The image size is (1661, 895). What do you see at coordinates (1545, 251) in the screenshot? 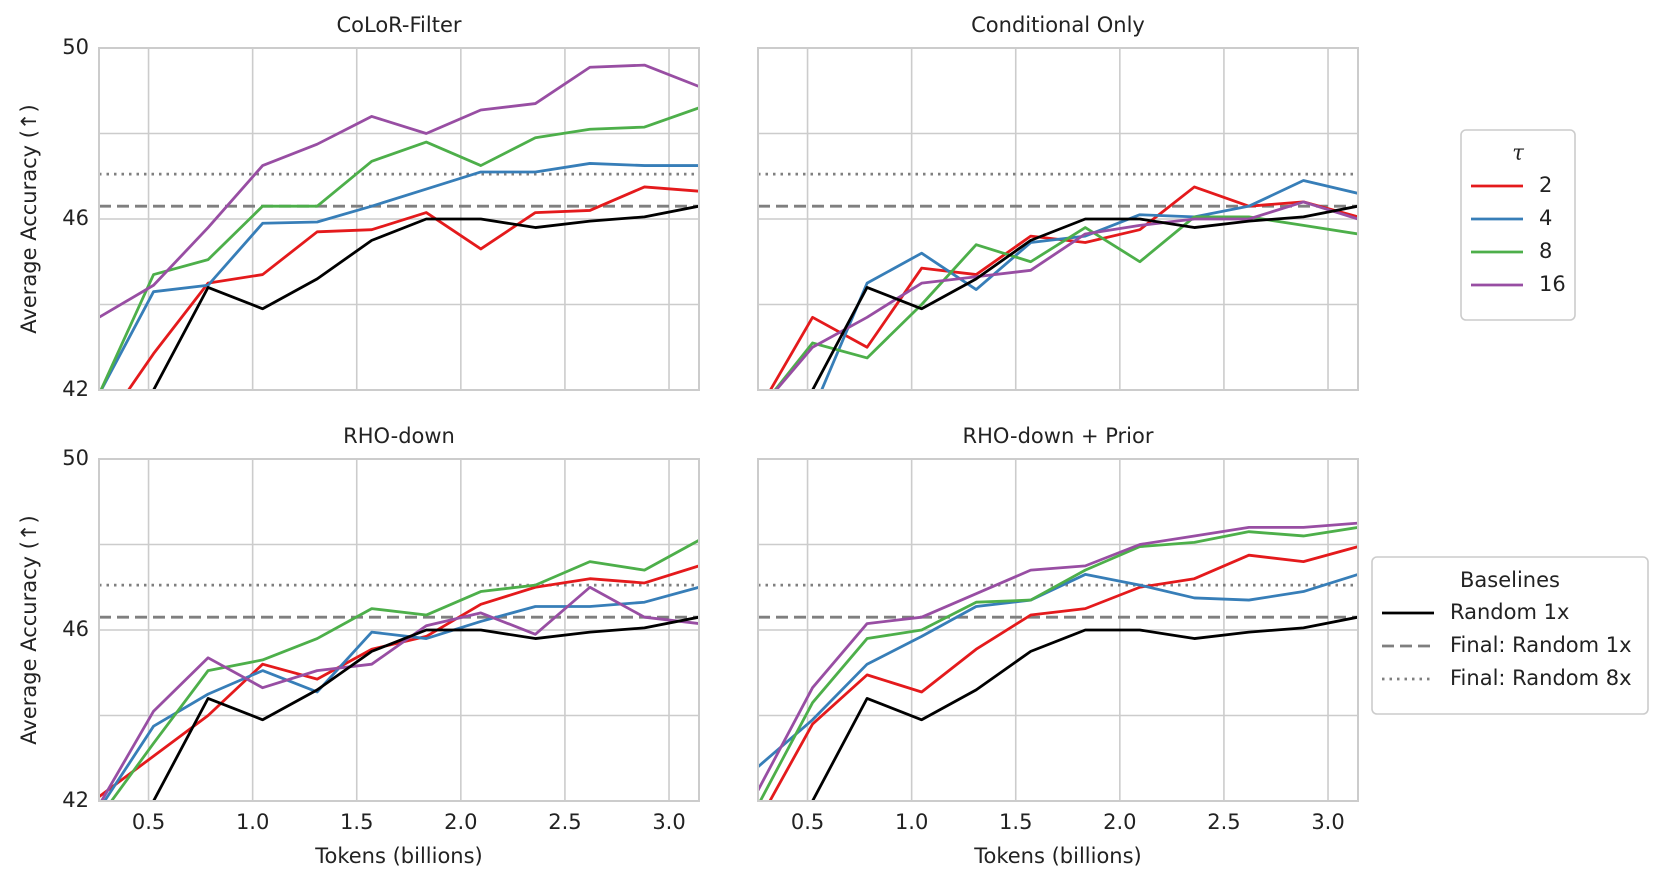
I see `legend-label: 8` at bounding box center [1545, 251].